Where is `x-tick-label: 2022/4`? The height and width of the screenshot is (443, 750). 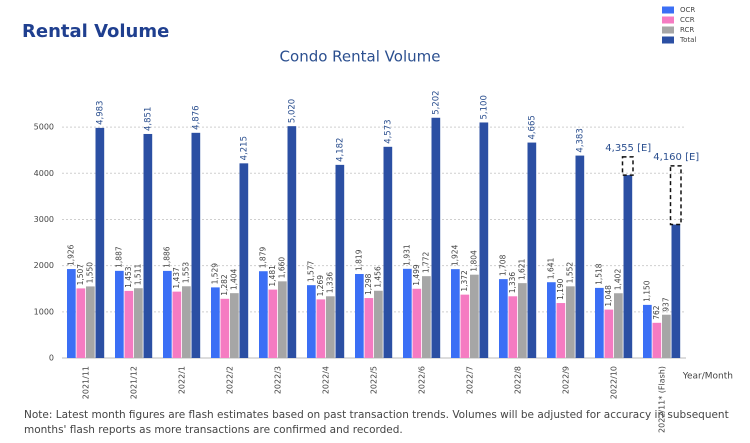 x-tick-label: 2022/4 is located at coordinates (326, 380).